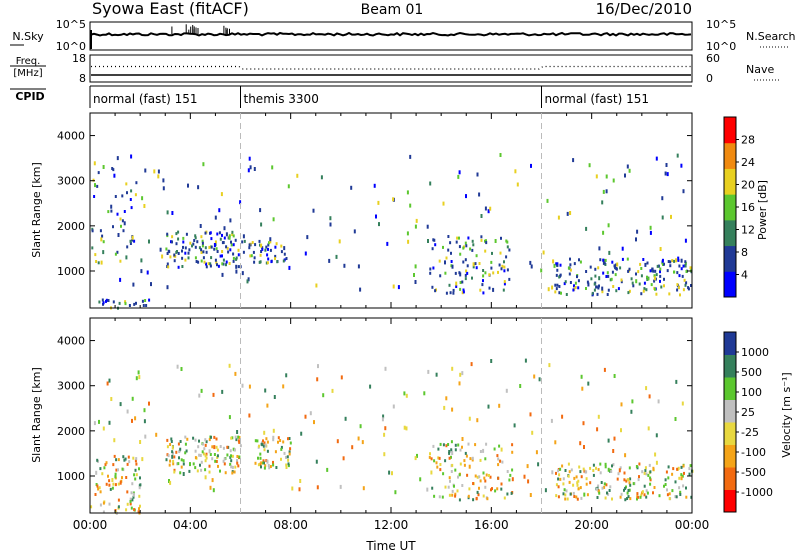 Image resolution: width=800 pixels, height=554 pixels. Describe the element at coordinates (290, 525) in the screenshot. I see `xtick-label: 08:00` at that location.